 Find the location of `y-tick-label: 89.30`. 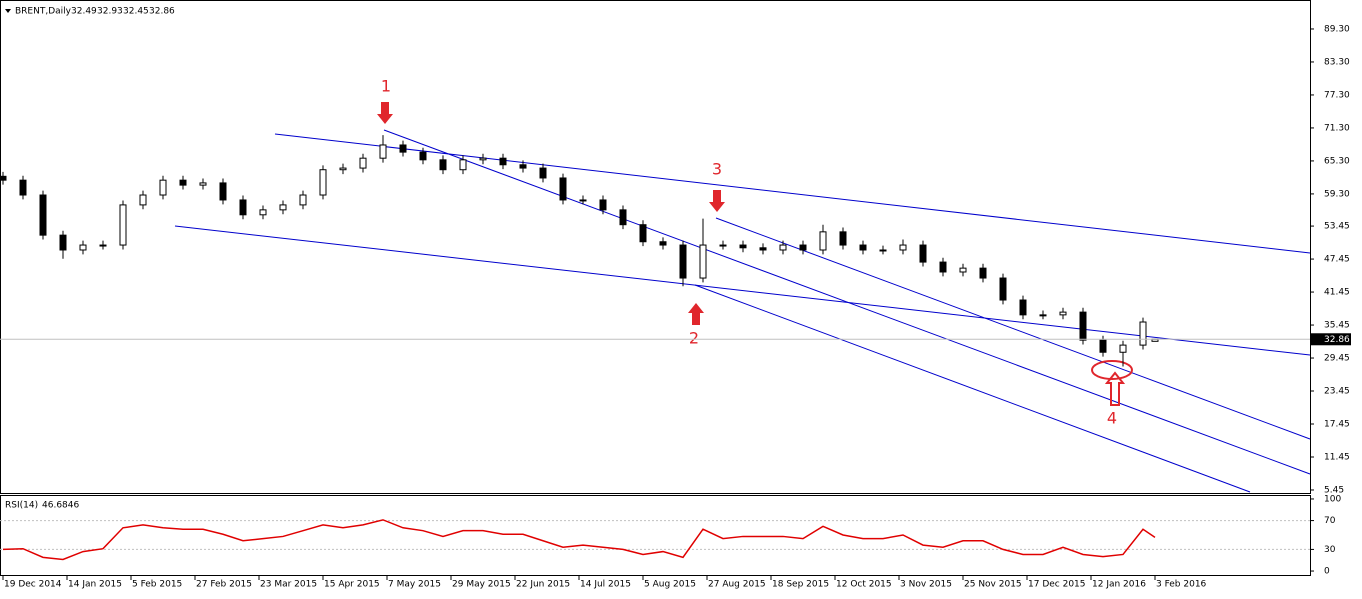

y-tick-label: 89.30 is located at coordinates (1337, 29).